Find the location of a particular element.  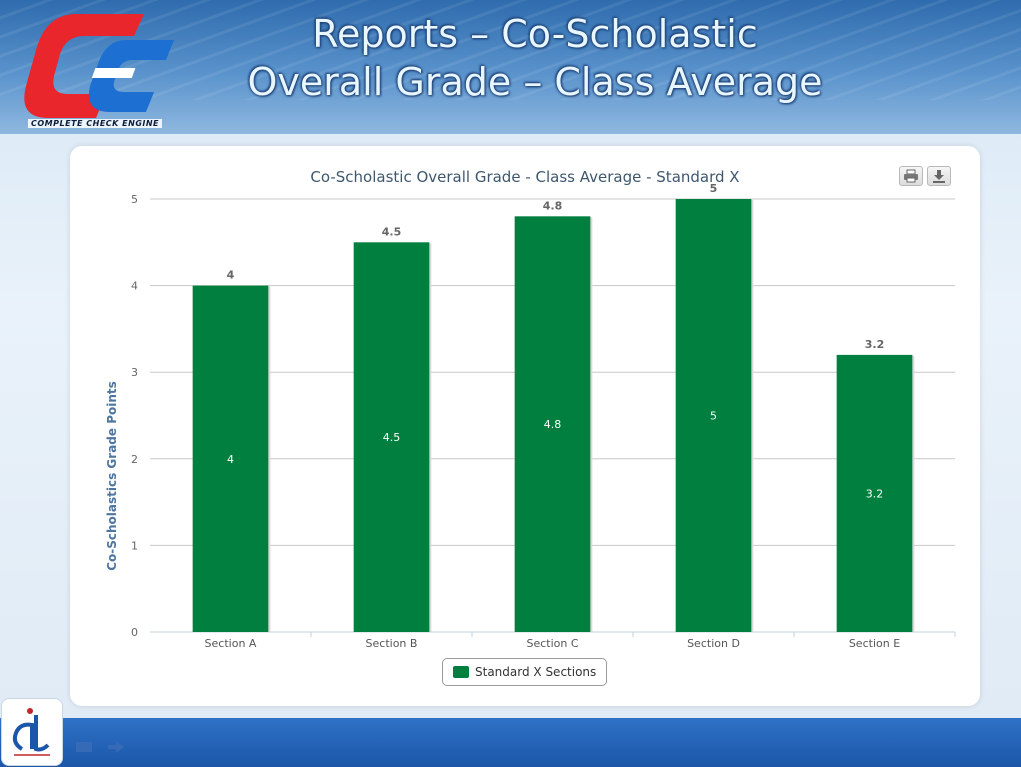

bar-data-label-inside: 4.5 is located at coordinates (392, 437).